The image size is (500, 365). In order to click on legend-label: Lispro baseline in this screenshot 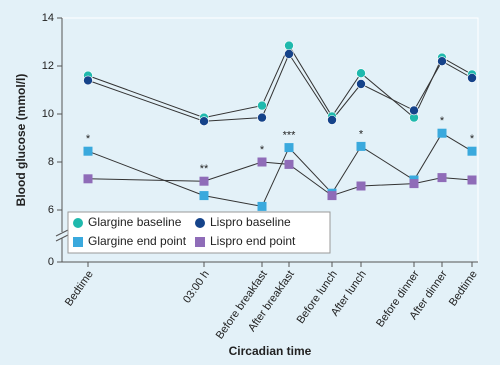, I will do `click(250, 222)`.